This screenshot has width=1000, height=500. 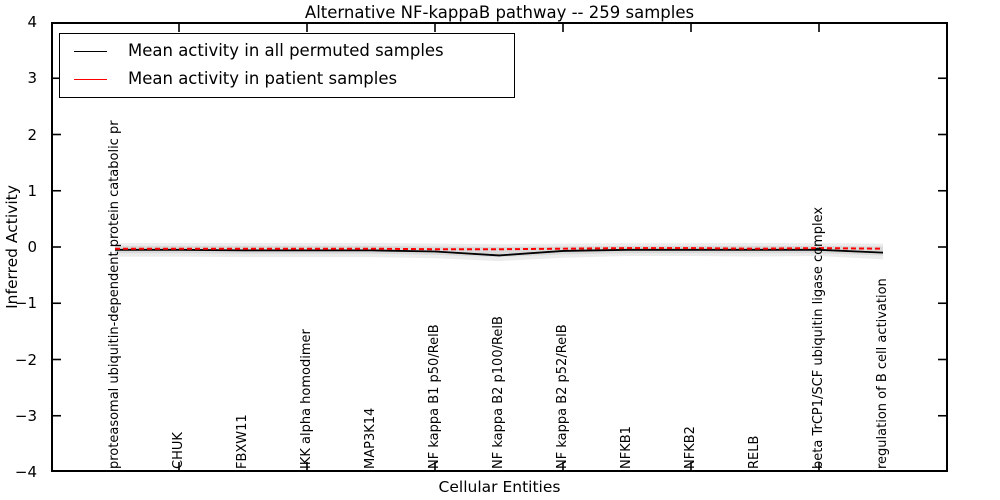 What do you see at coordinates (263, 78) in the screenshot?
I see `legend-entry-label: Mean activity in patient samples` at bounding box center [263, 78].